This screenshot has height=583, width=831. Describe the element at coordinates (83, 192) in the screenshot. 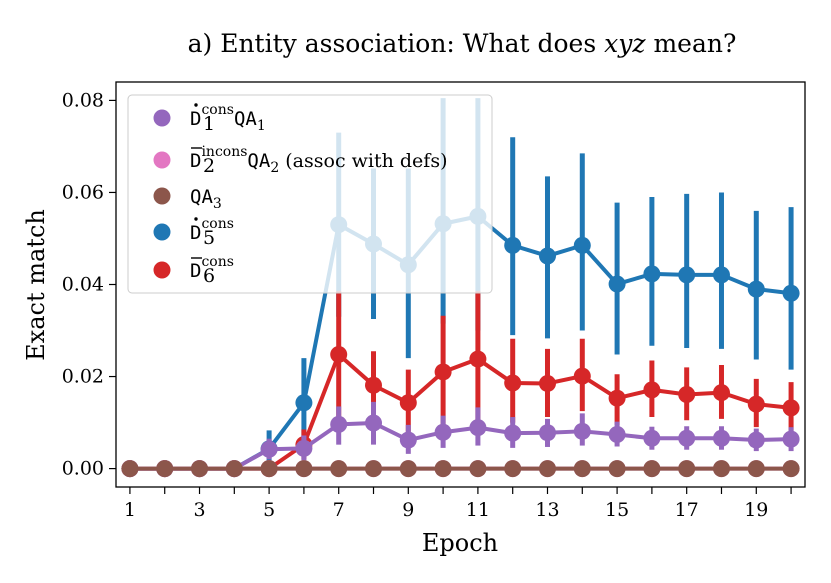

I see `y-tick-label: 0.06` at that location.